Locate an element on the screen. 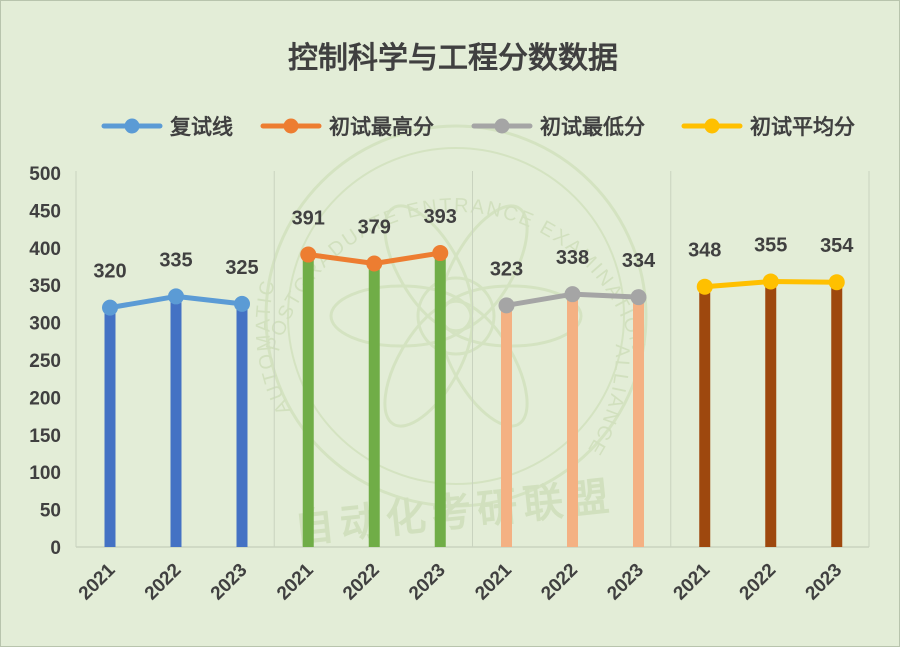 The width and height of the screenshot is (900, 647). data-label: 354 is located at coordinates (837, 246).